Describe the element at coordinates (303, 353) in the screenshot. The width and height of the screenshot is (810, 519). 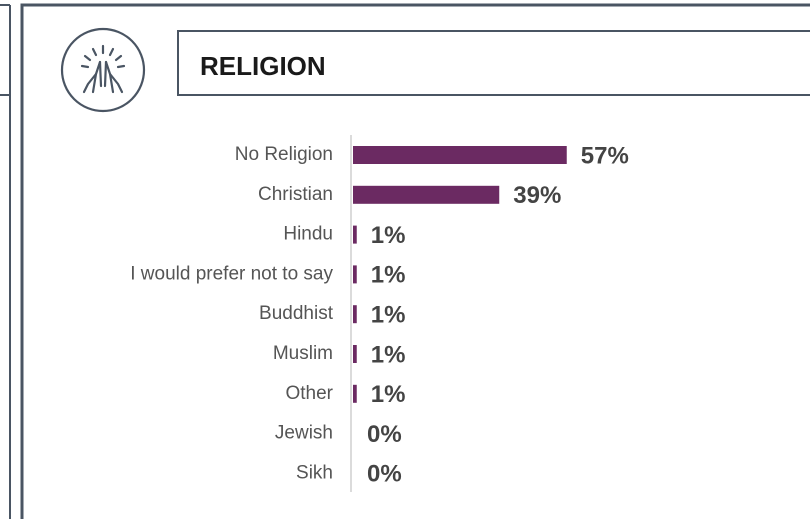
I see `category-label: Muslim` at that location.